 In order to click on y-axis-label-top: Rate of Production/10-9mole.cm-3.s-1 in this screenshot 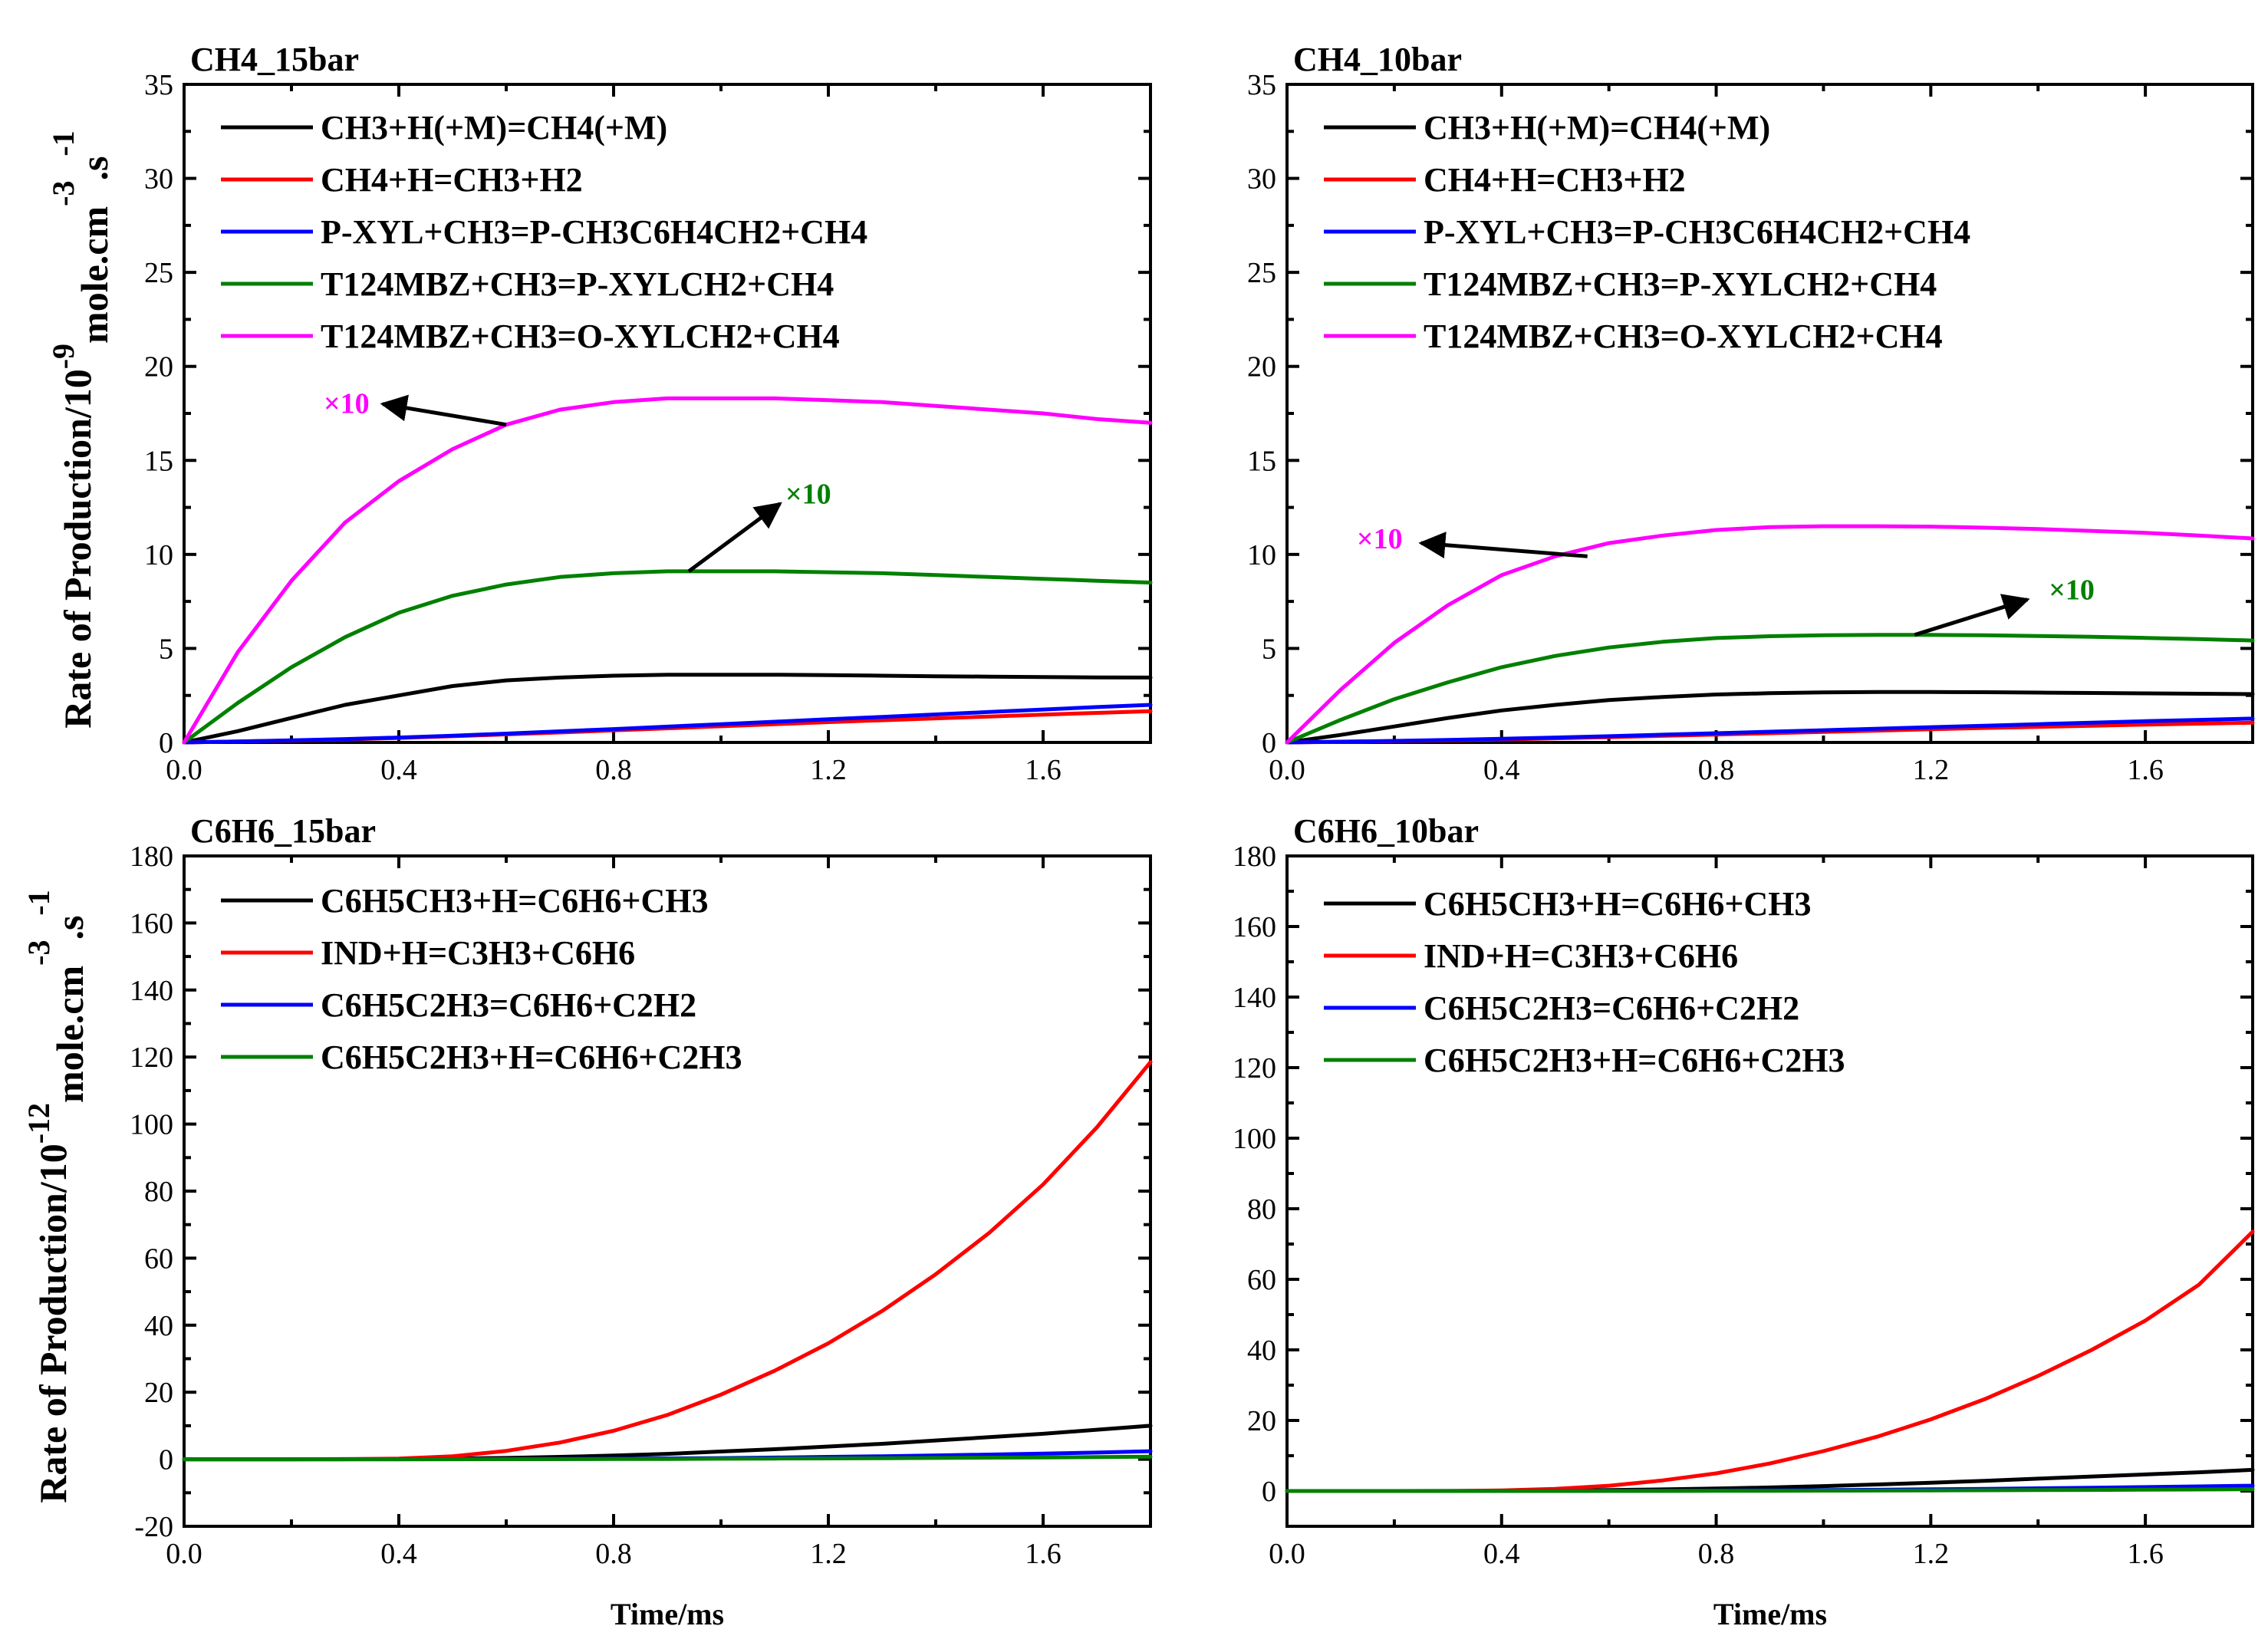, I will do `click(81, 429)`.